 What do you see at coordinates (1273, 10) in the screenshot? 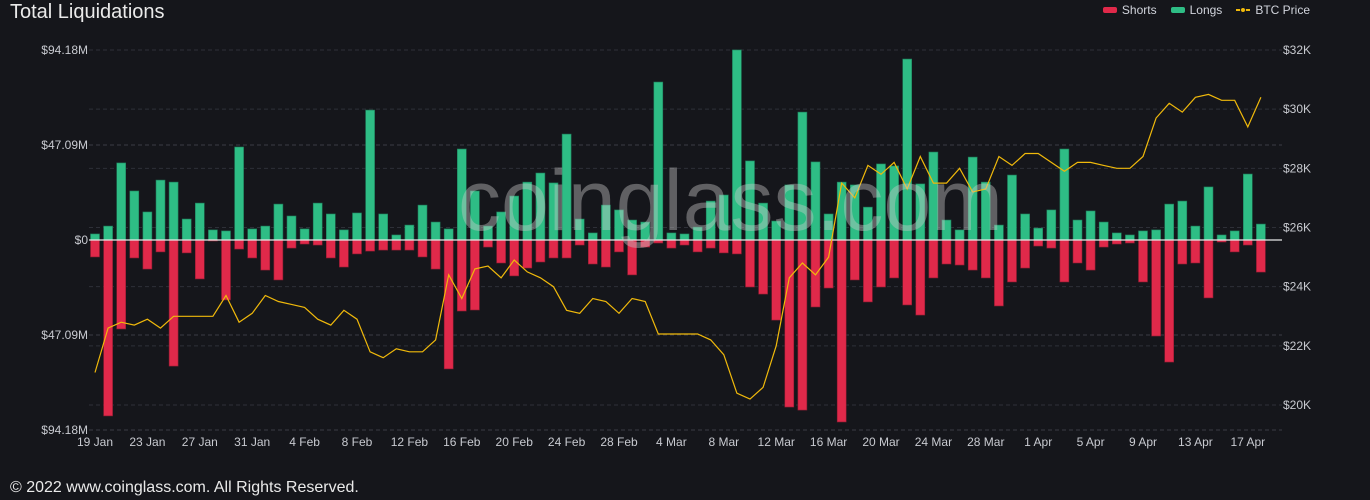
I see `legend-item-btc-price: BTC Price` at bounding box center [1273, 10].